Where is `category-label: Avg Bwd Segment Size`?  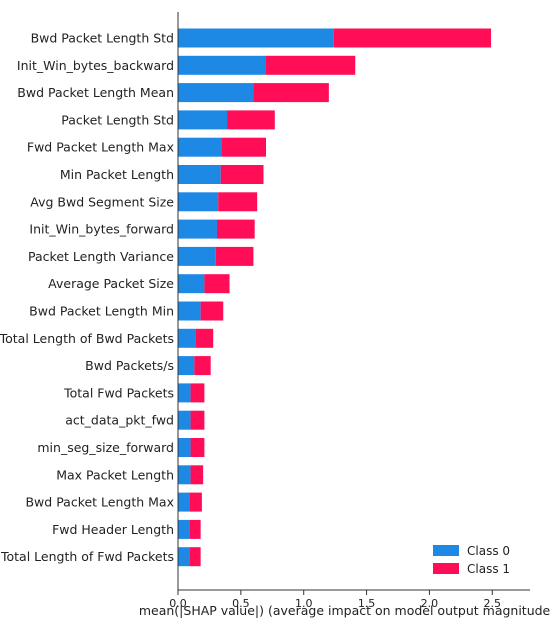
category-label: Avg Bwd Segment Size is located at coordinates (102, 201).